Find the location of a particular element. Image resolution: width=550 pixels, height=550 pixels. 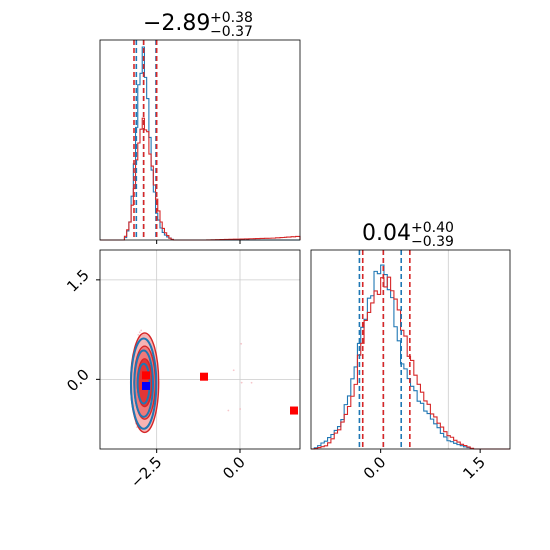

p1-frame is located at coordinates (200, 140).